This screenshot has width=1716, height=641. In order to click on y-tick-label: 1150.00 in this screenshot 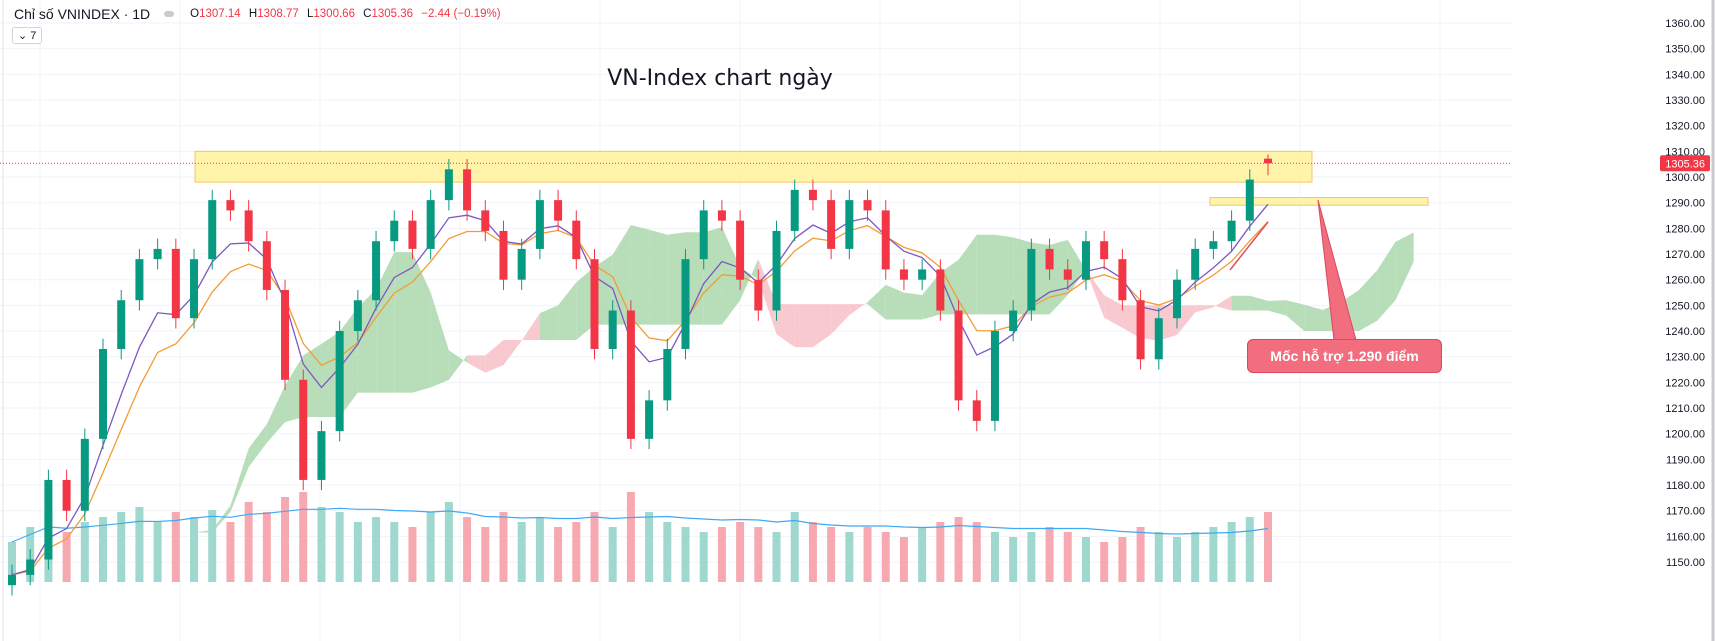, I will do `click(1685, 563)`.